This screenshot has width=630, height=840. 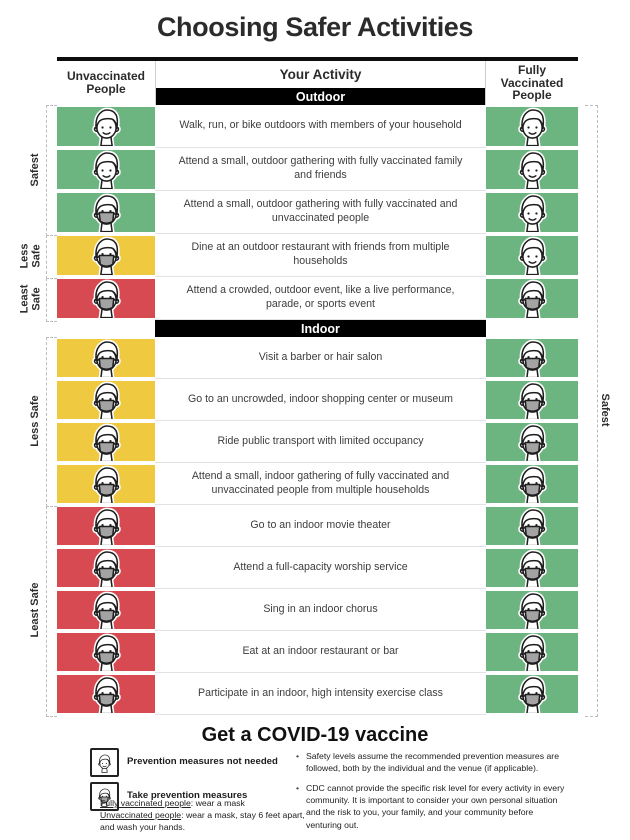 I want to click on table-row: Sing in an indoor chorus, so click(x=317, y=610).